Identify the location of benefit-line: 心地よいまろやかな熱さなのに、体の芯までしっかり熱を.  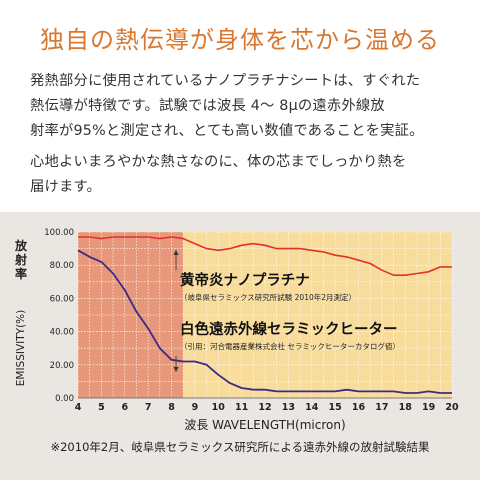
(218, 162).